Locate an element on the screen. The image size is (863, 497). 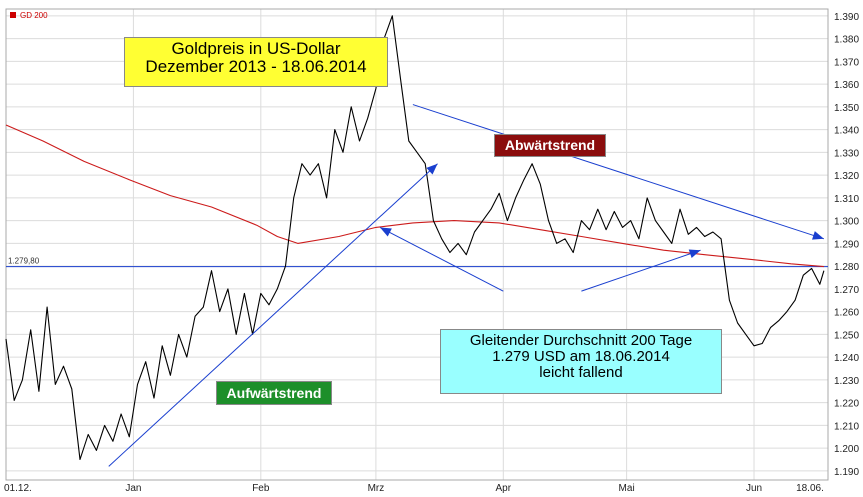
x-tick-label: Feb is located at coordinates (261, 488).